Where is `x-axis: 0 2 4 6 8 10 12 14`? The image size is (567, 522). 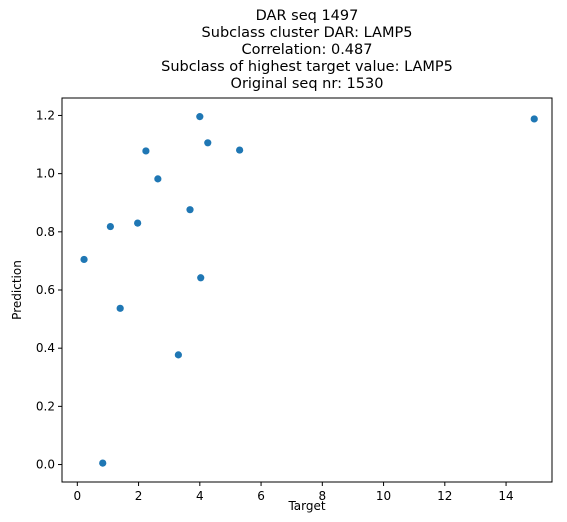
x-axis: 0 2 4 6 8 10 12 14 is located at coordinates (293, 492).